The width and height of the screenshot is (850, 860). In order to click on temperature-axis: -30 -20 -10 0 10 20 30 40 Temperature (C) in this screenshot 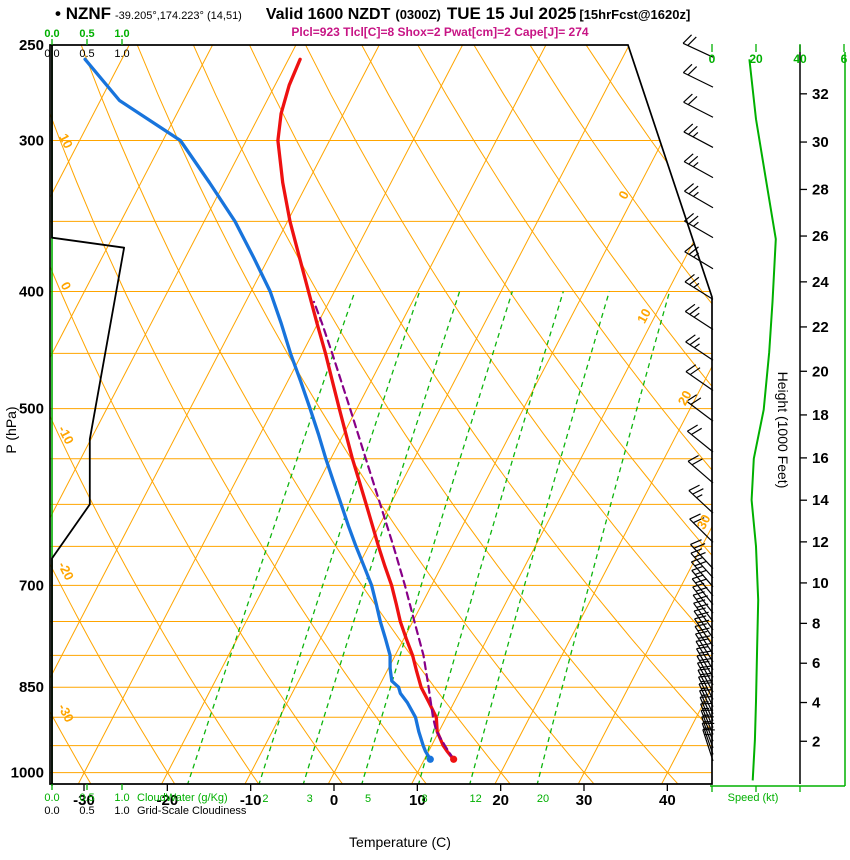, I will do `click(374, 817)`.